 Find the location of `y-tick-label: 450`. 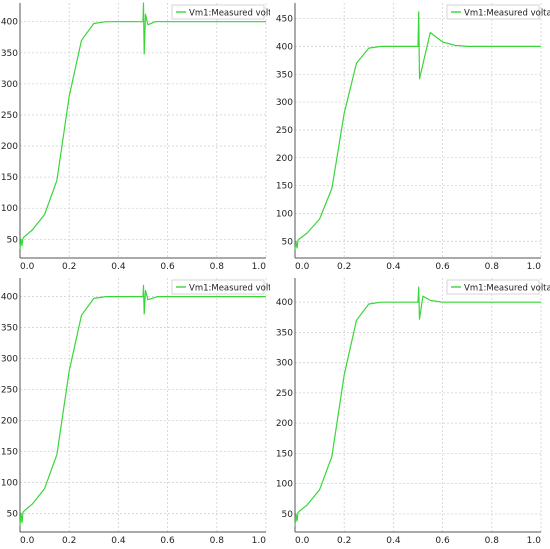

y-tick-label: 450 is located at coordinates (284, 20).